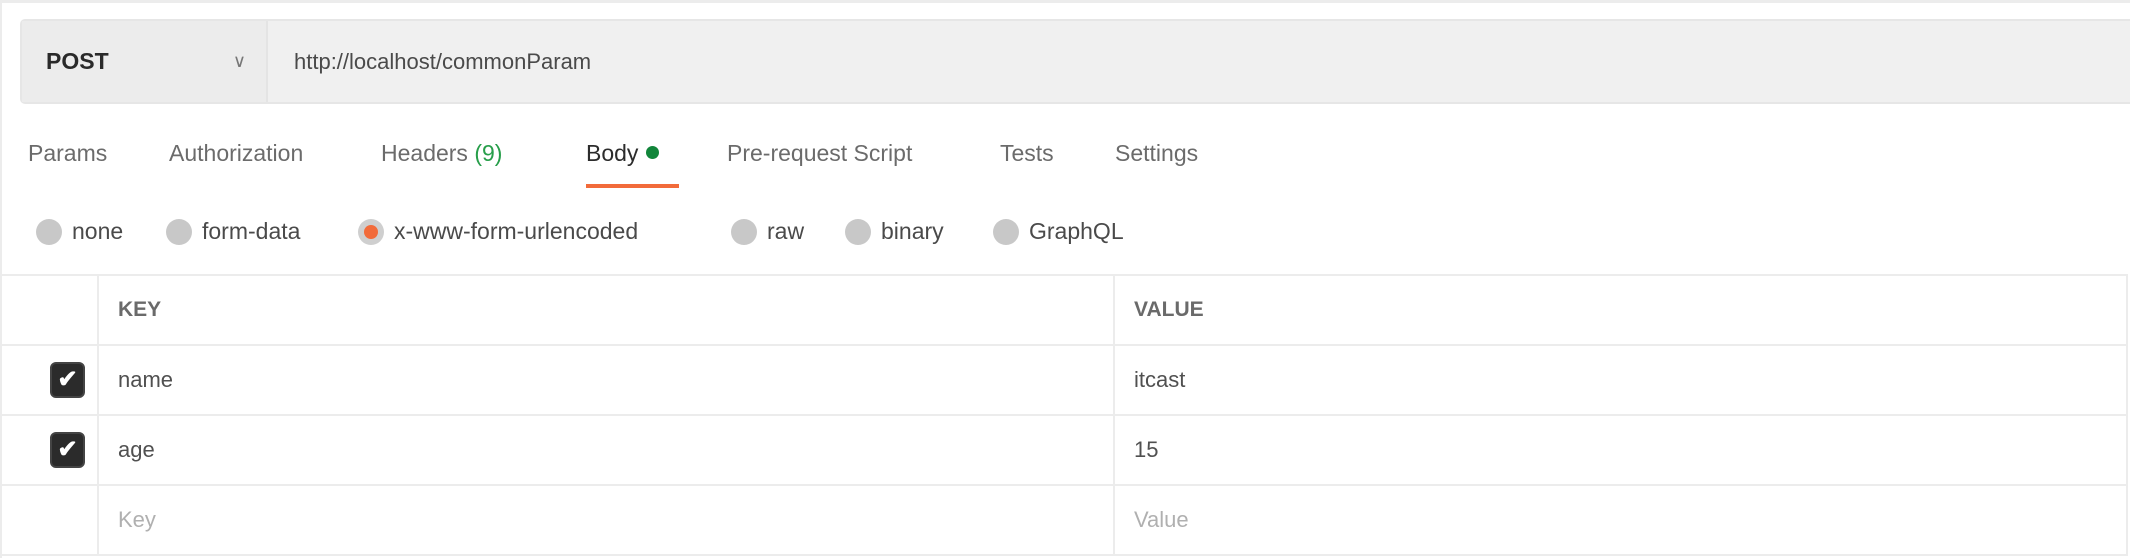 The width and height of the screenshot is (2130, 558). I want to click on value-cell: 15, so click(1620, 450).